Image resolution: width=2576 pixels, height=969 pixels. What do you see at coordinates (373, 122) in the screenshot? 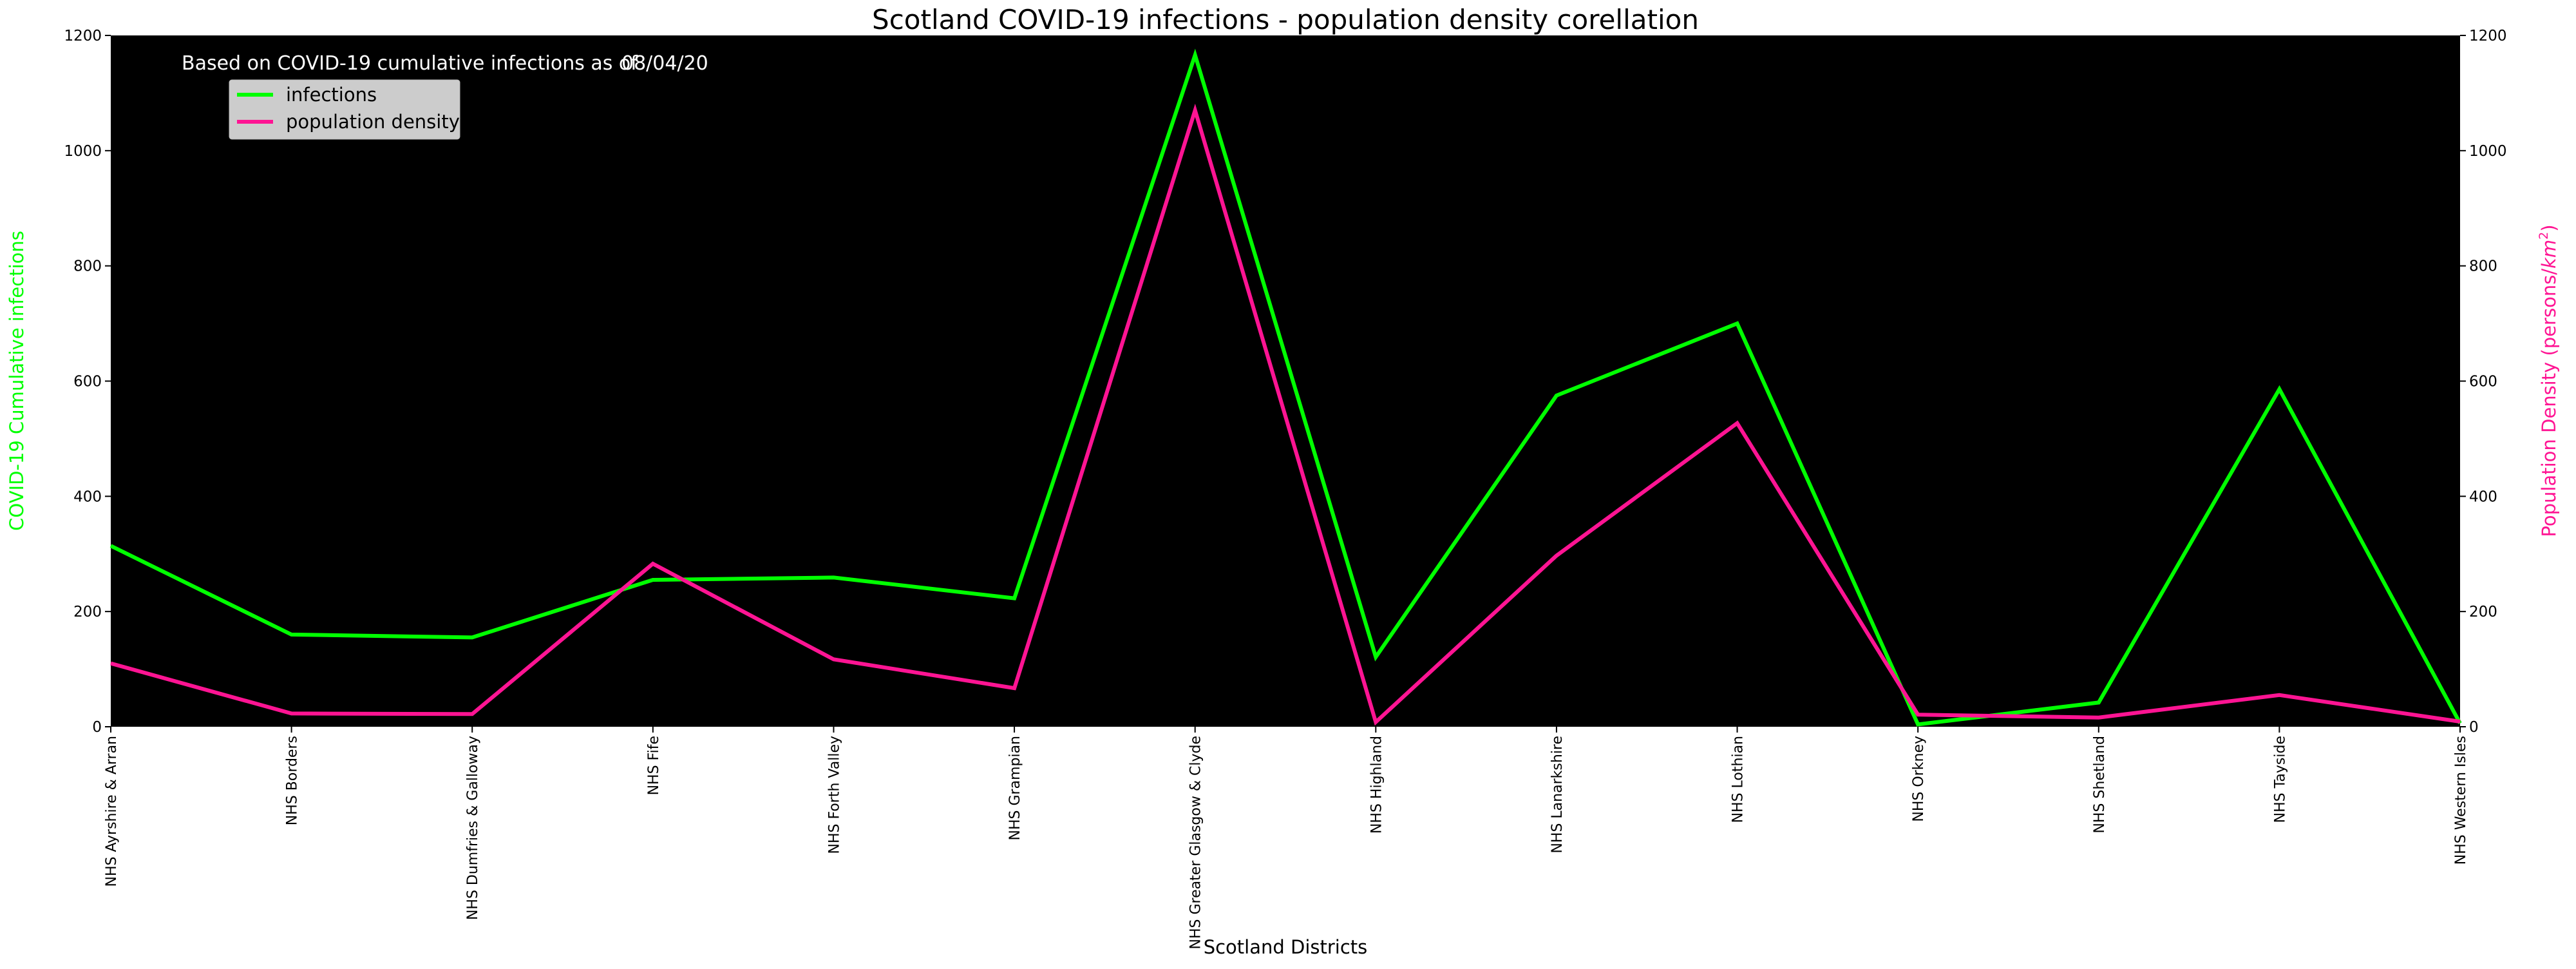
I see `legend-label-population-density: population density` at bounding box center [373, 122].